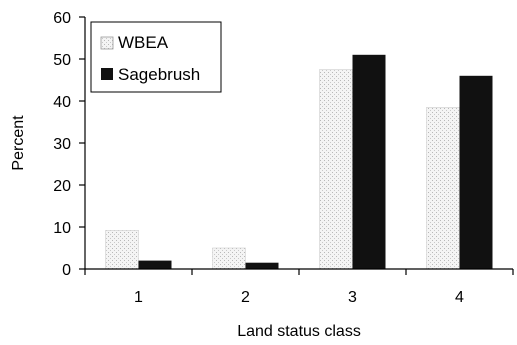 The width and height of the screenshot is (517, 345). What do you see at coordinates (245, 297) in the screenshot?
I see `x-tick-label: 2` at bounding box center [245, 297].